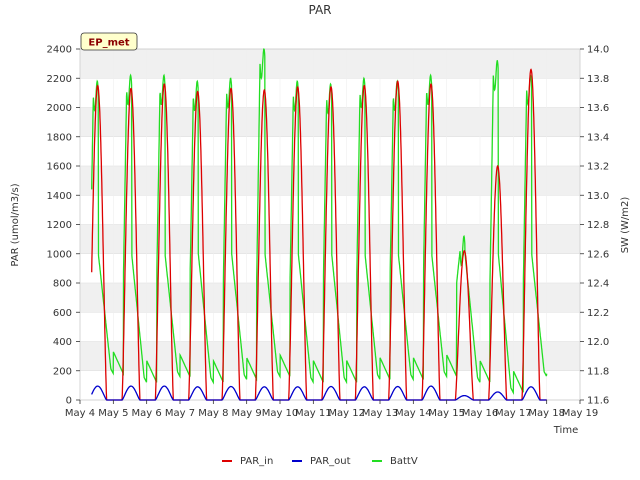 The height and width of the screenshot is (480, 640). I want to click on site-badge-box, so click(109, 41).